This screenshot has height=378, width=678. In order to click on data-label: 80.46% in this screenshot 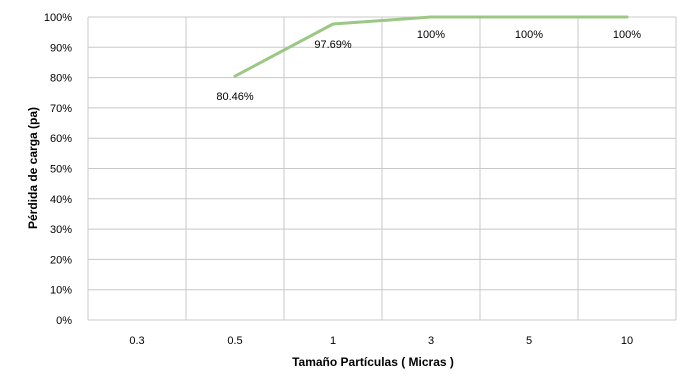, I will do `click(235, 97)`.